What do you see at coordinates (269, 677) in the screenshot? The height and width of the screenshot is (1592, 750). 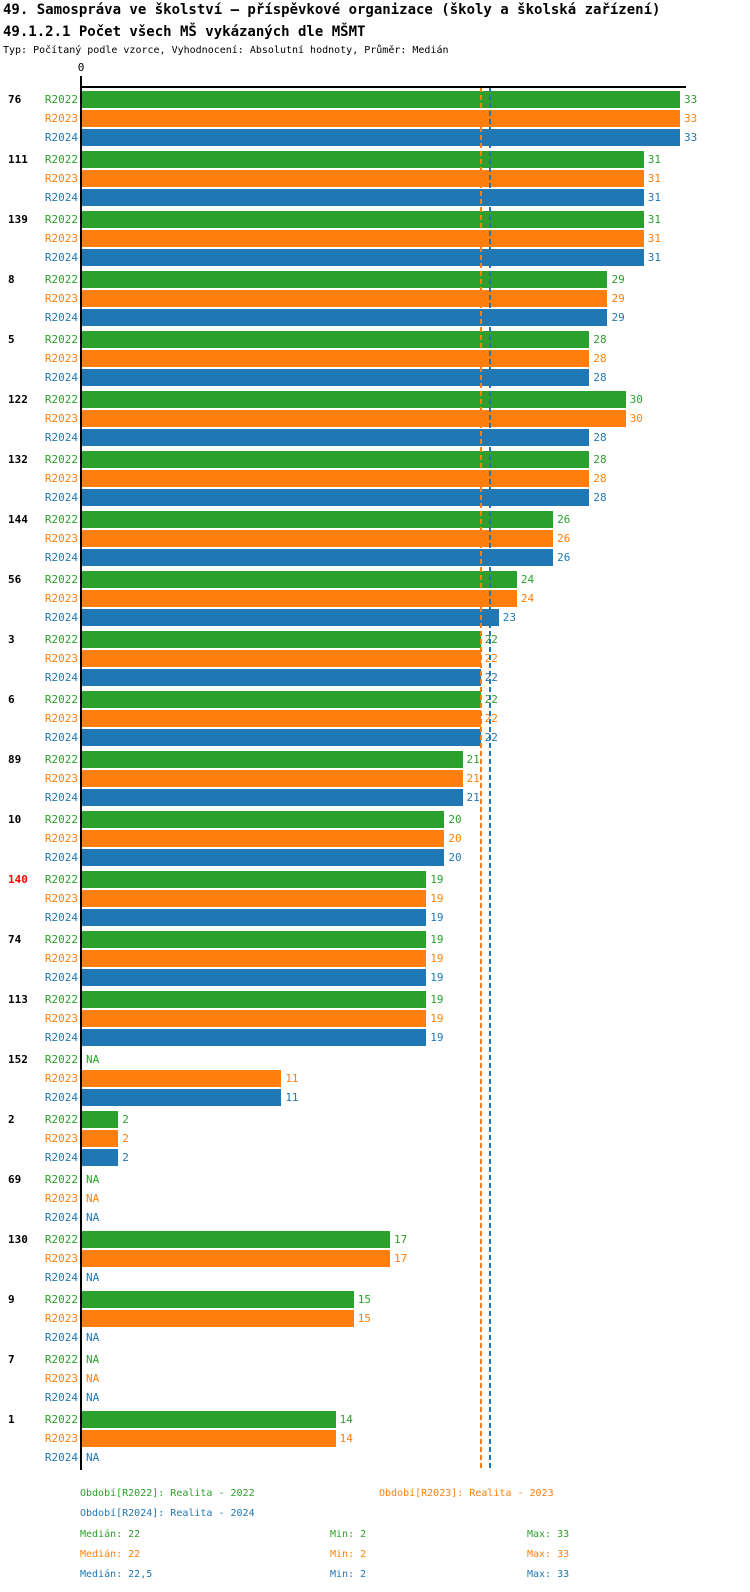 I see `bar-row: R2024 22` at bounding box center [269, 677].